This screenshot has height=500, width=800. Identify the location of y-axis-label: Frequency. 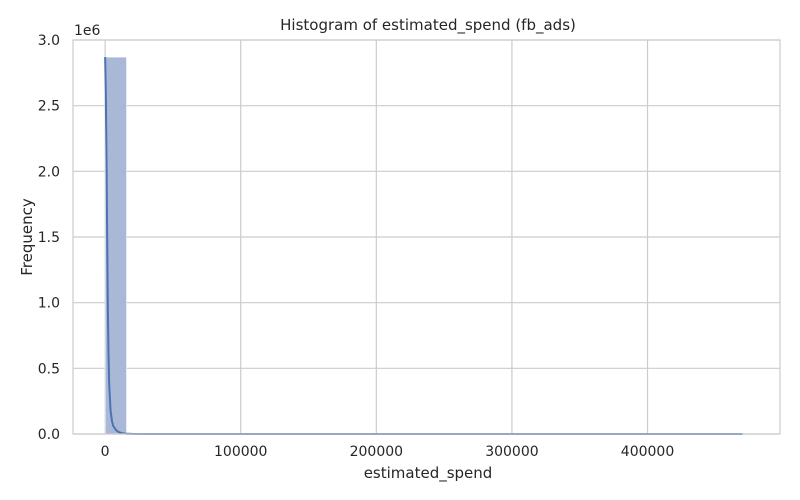
(27, 237).